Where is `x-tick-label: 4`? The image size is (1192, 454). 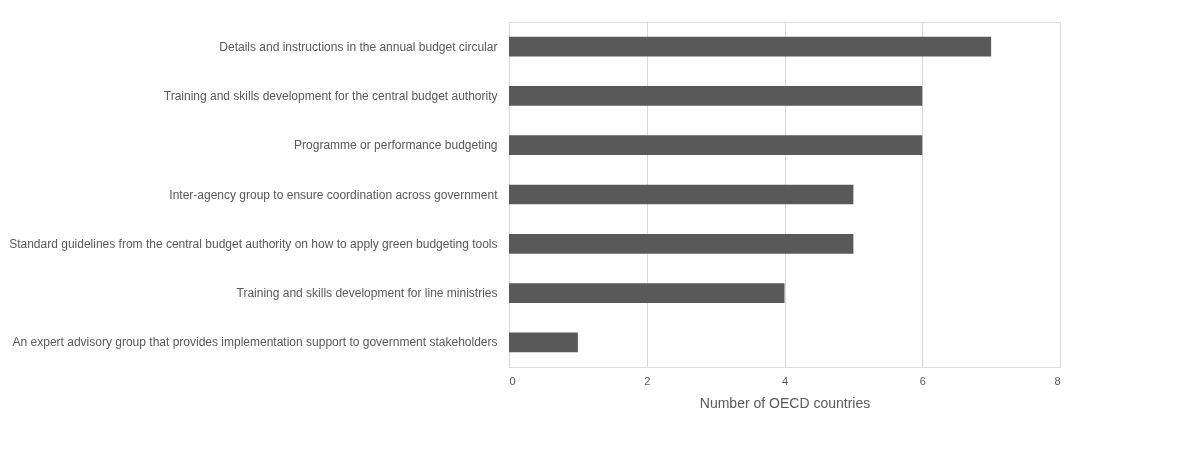 x-tick-label: 4 is located at coordinates (785, 380).